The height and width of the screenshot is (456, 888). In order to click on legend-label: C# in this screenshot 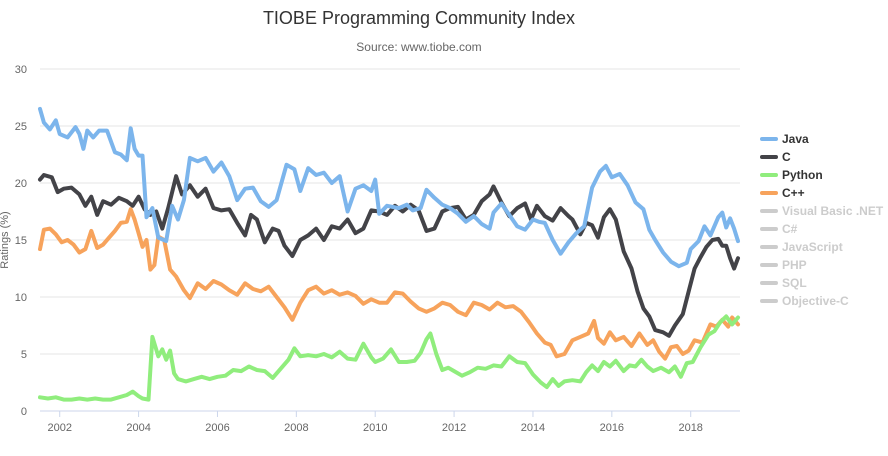, I will do `click(790, 229)`.